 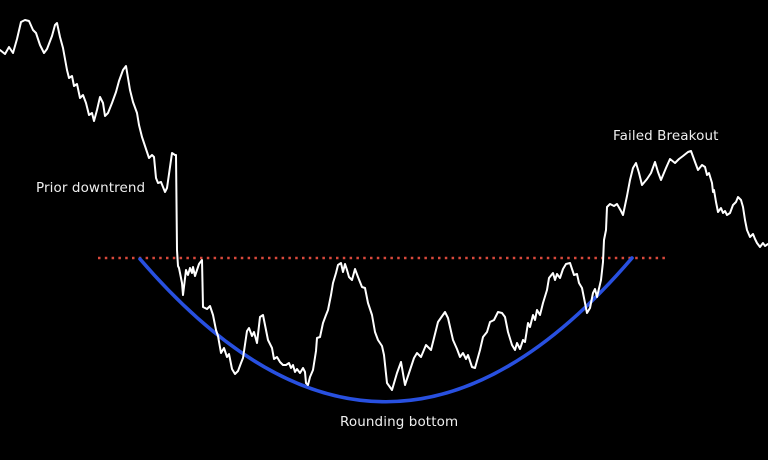 I want to click on label-prior-downtrend: Prior downtrend, so click(x=91, y=188).